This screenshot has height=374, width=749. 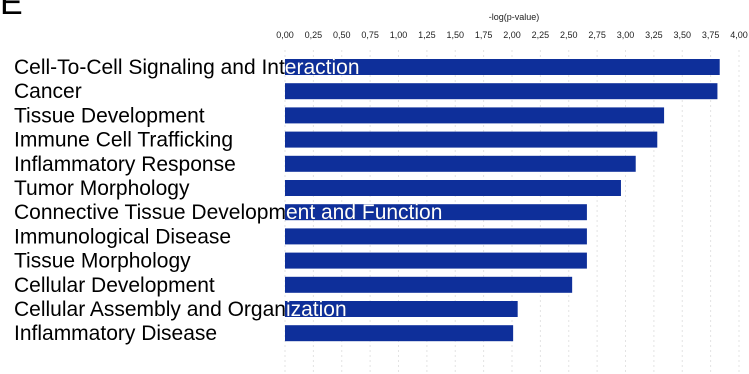 I want to click on category-label: Cellular Assembly and Organization, so click(x=180, y=309).